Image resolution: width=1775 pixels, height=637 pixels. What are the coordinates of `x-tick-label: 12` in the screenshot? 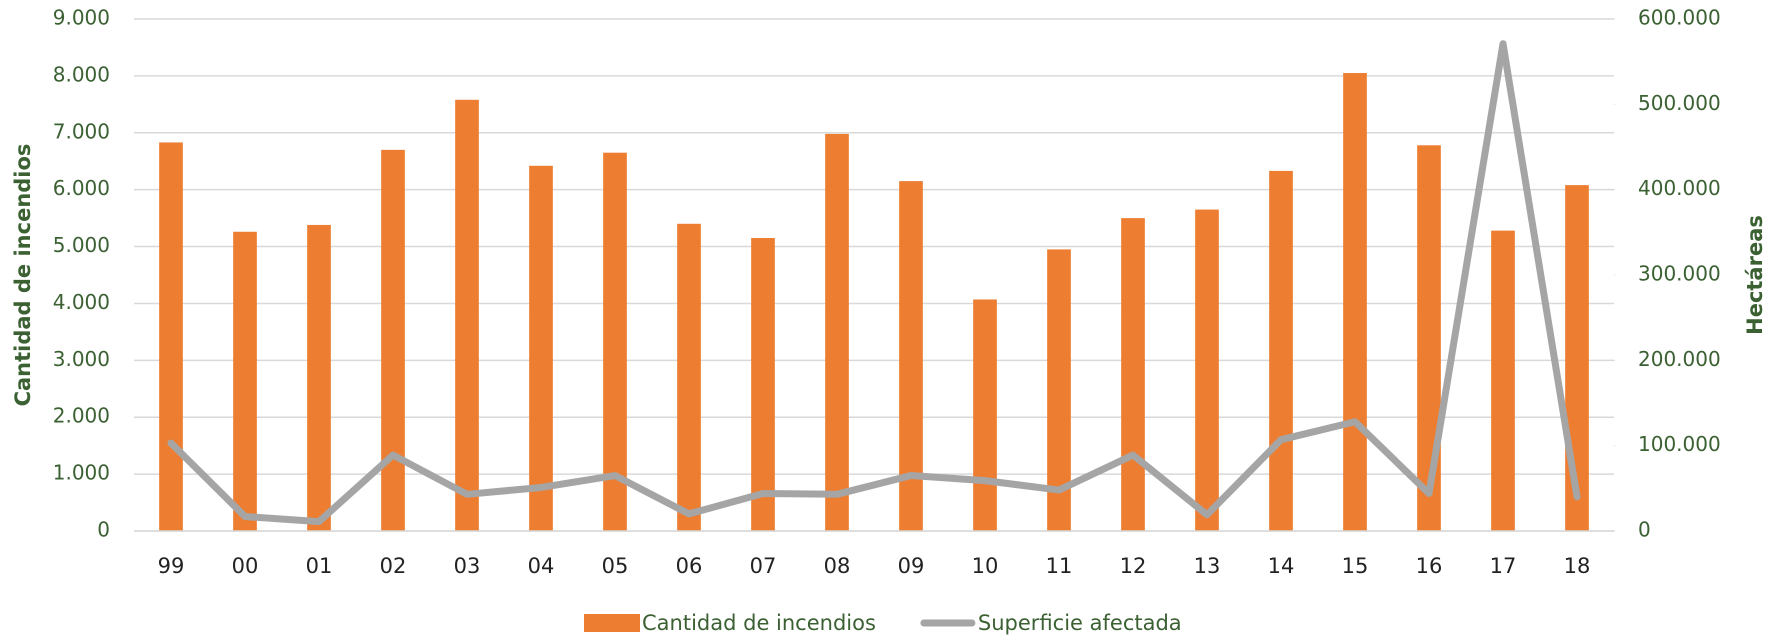 It's located at (1133, 566).